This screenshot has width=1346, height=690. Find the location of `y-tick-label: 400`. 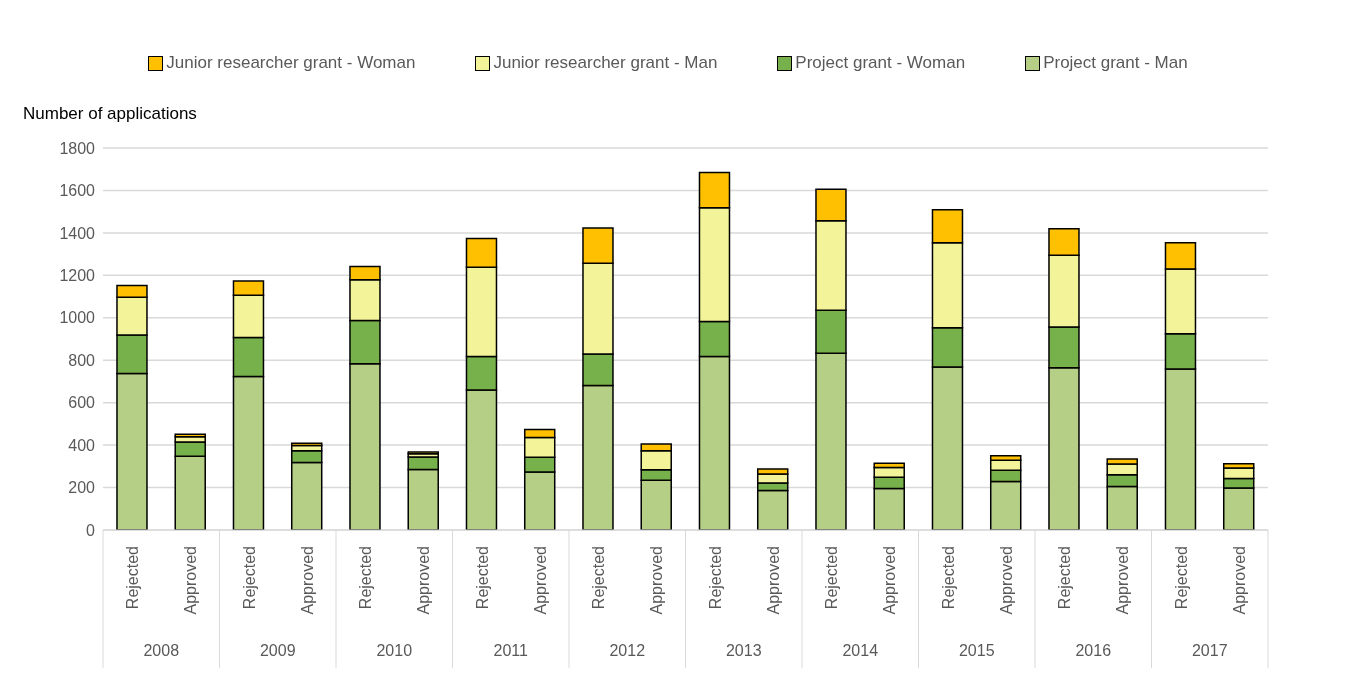

y-tick-label: 400 is located at coordinates (82, 445).